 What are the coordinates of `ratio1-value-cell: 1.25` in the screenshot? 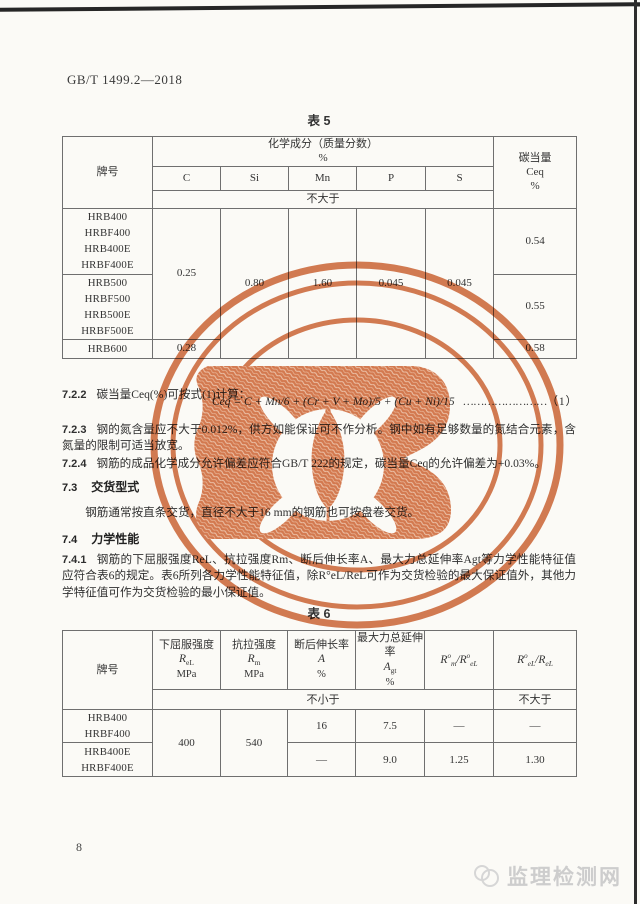 It's located at (459, 760).